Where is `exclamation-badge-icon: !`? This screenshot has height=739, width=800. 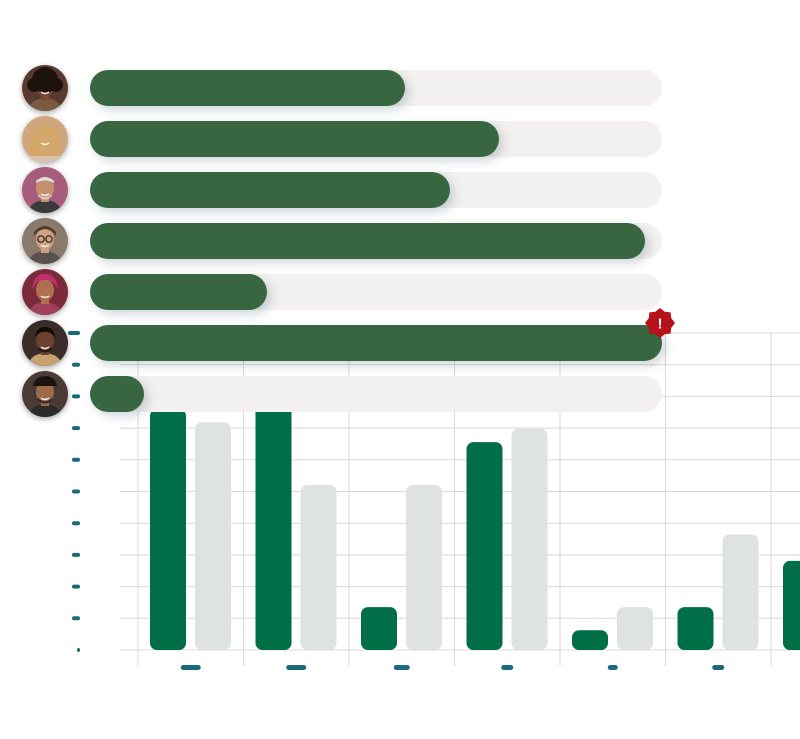 exclamation-badge-icon: ! is located at coordinates (660, 323).